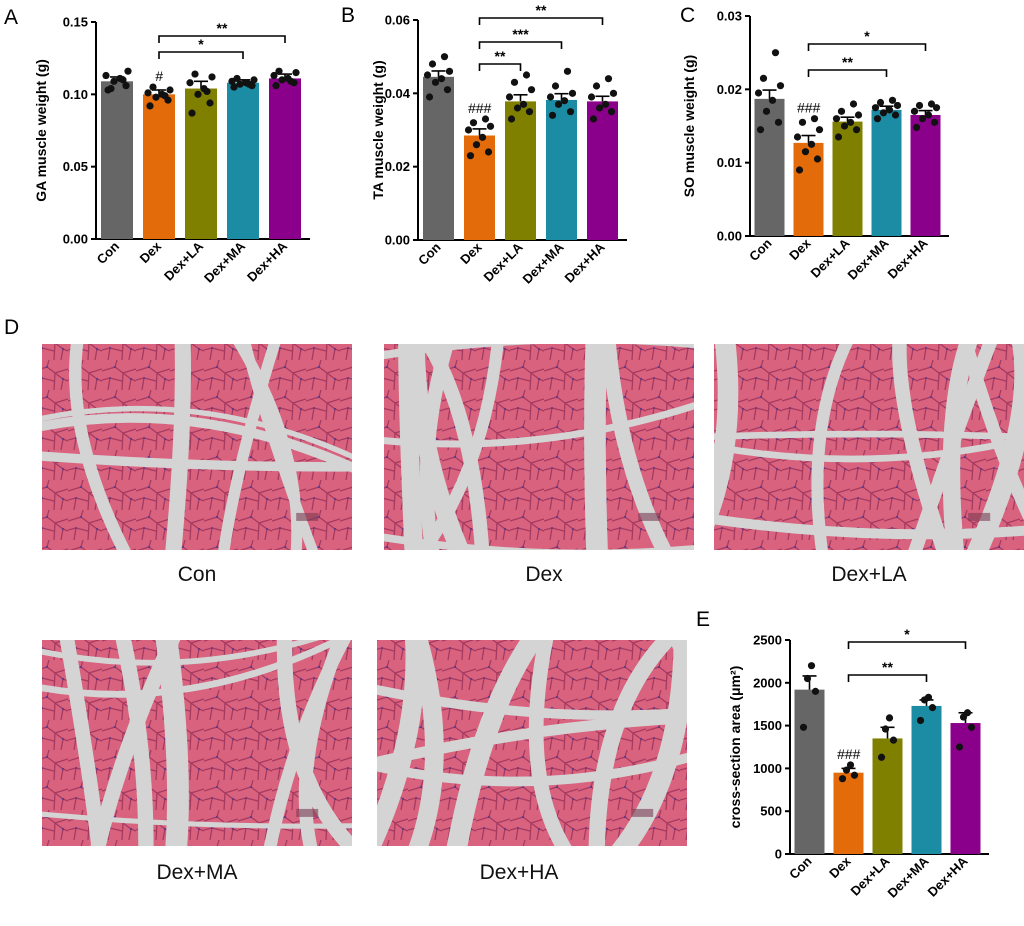 Image resolution: width=1024 pixels, height=926 pixels. What do you see at coordinates (197, 574) in the screenshot?
I see `histology-label-con: Con` at bounding box center [197, 574].